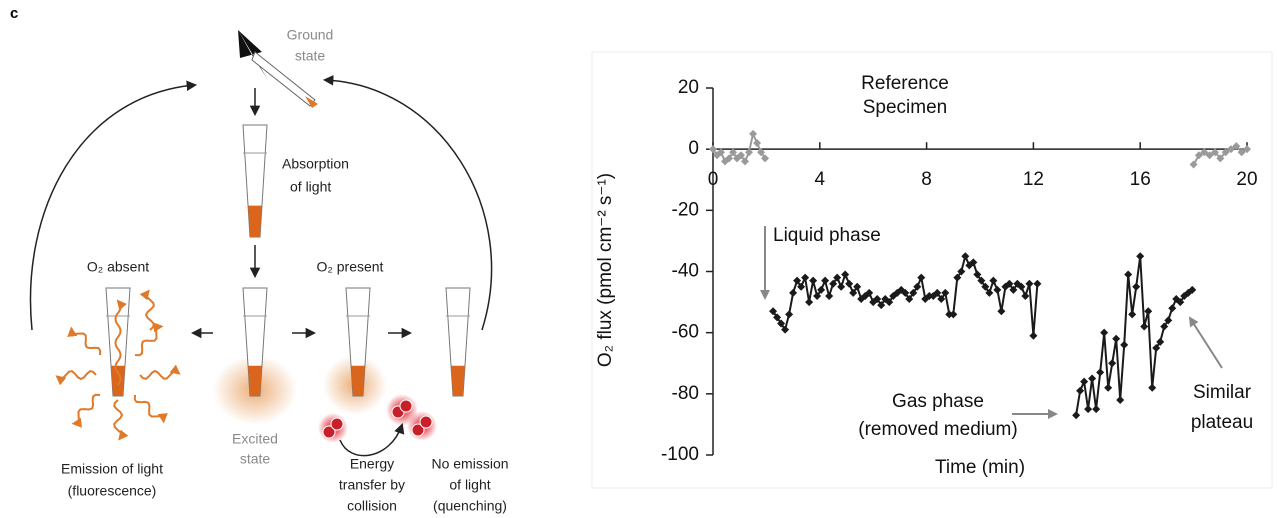  Describe the element at coordinates (426, 422) in the screenshot. I see `oxygen-atom` at that location.